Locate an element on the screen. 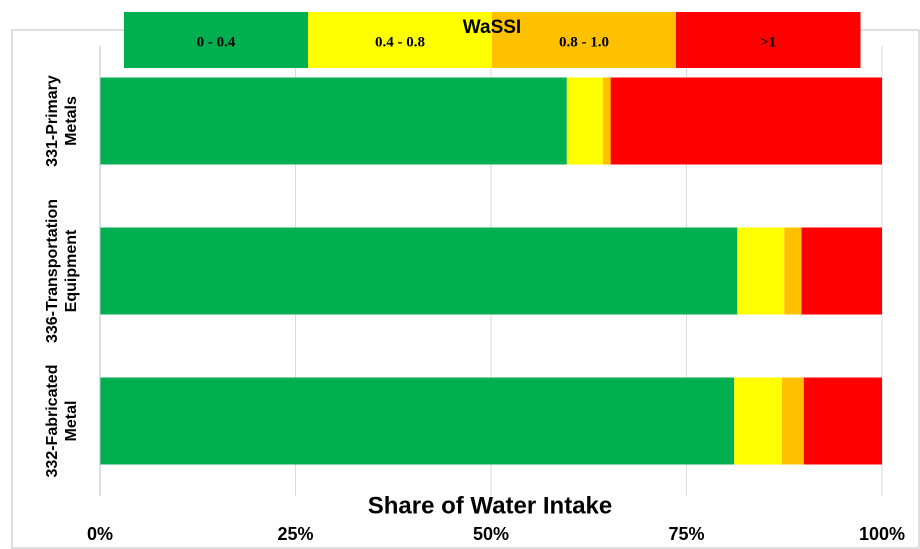  y-tick-label: 336-Transportation Equipment is located at coordinates (62, 271).